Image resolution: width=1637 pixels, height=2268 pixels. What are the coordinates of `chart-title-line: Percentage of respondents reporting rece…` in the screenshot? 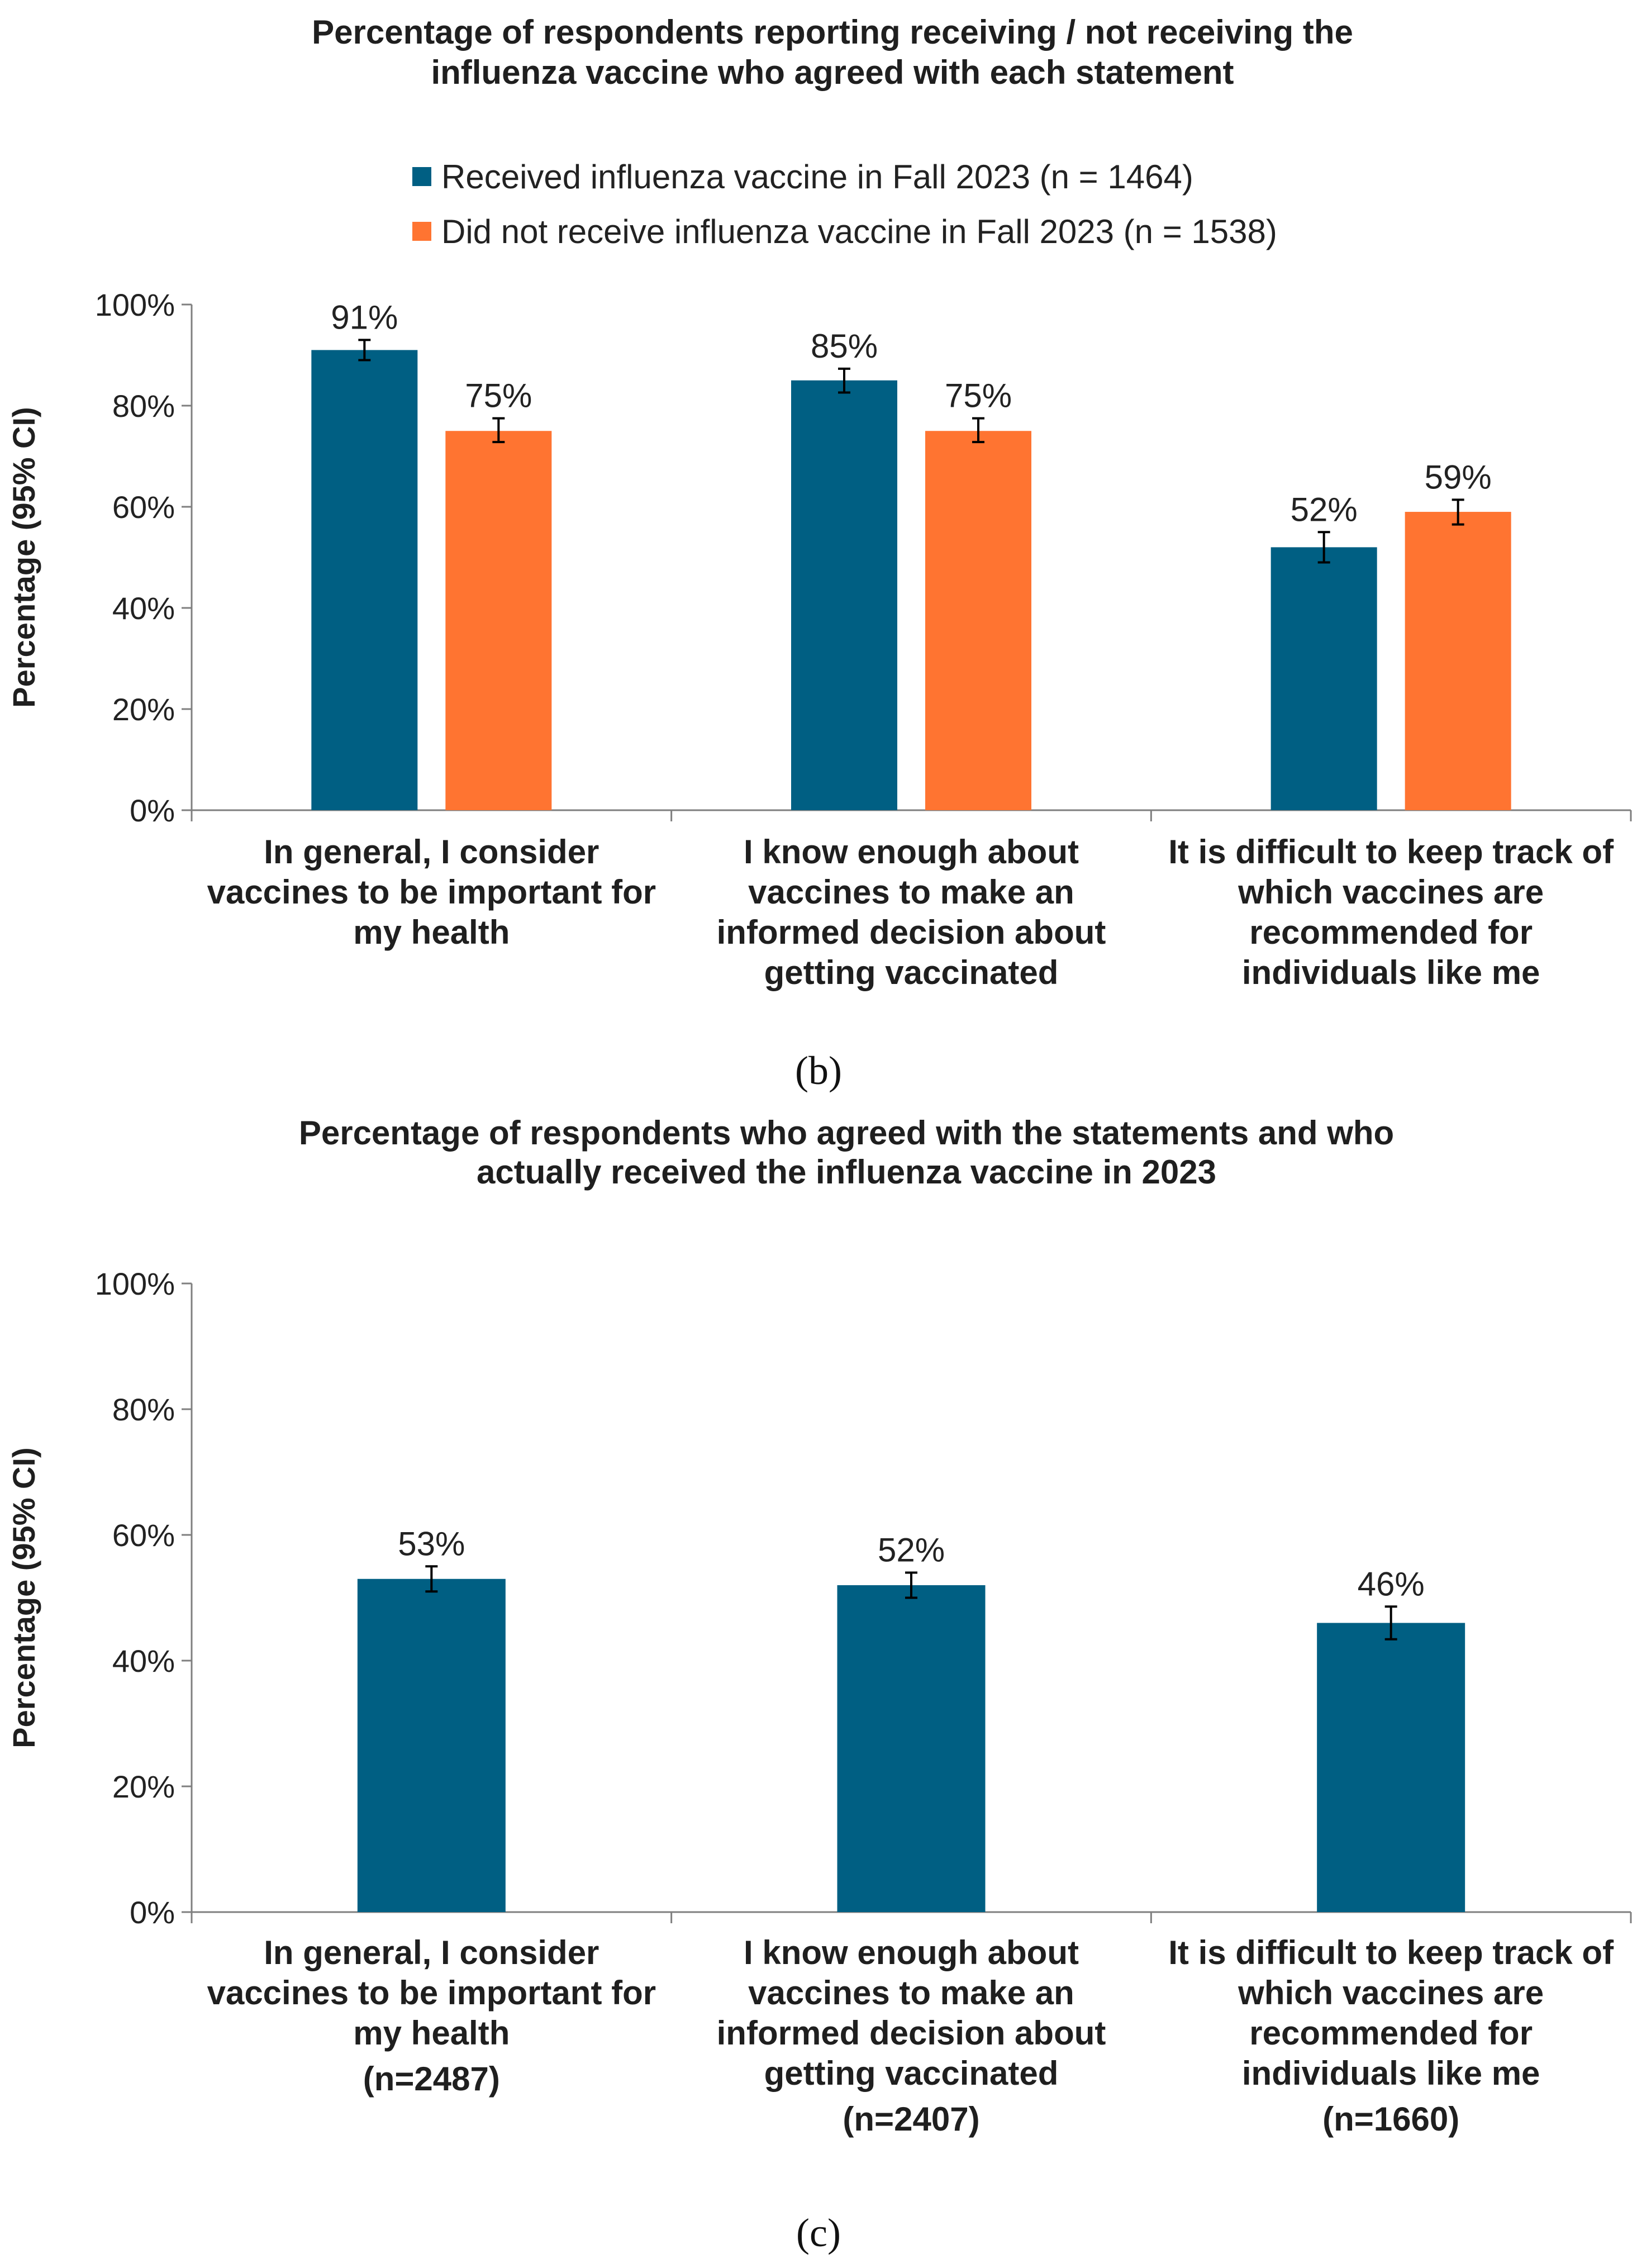 It's located at (832, 32).